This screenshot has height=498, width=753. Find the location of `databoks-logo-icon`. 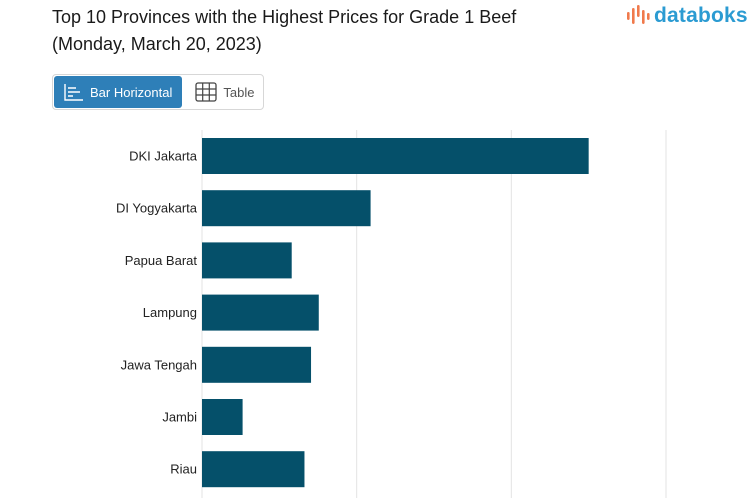

databoks-logo-icon is located at coordinates (638, 14).